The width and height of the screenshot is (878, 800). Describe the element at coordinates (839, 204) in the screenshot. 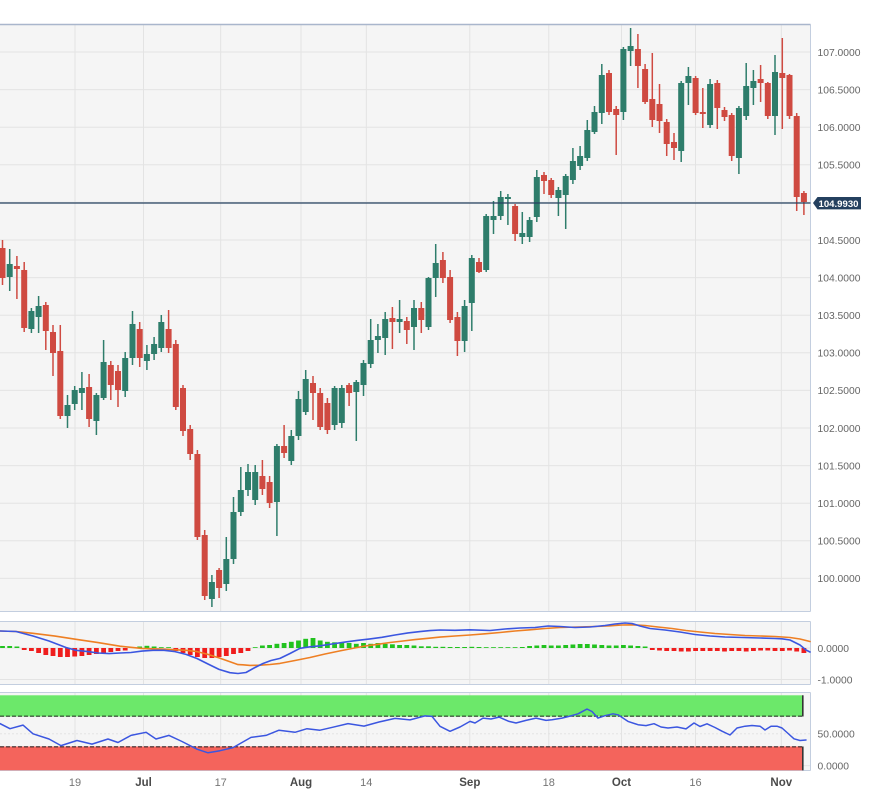

I see `svg-text: 104.9930` at that location.